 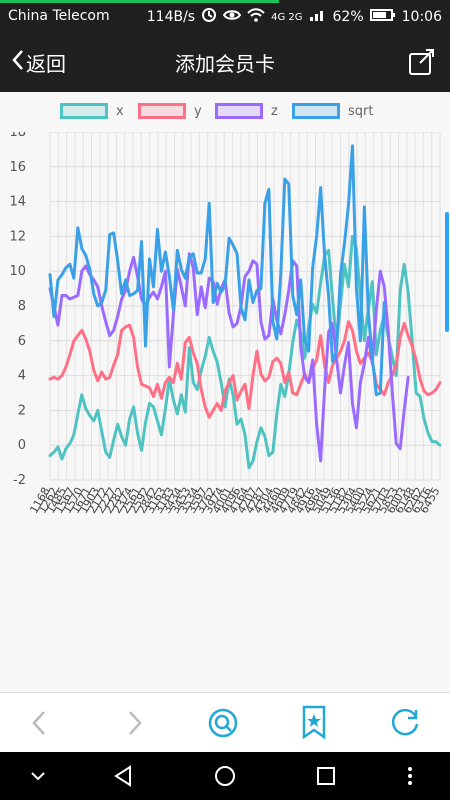 I want to click on legend-swatch-z, so click(x=239, y=111).